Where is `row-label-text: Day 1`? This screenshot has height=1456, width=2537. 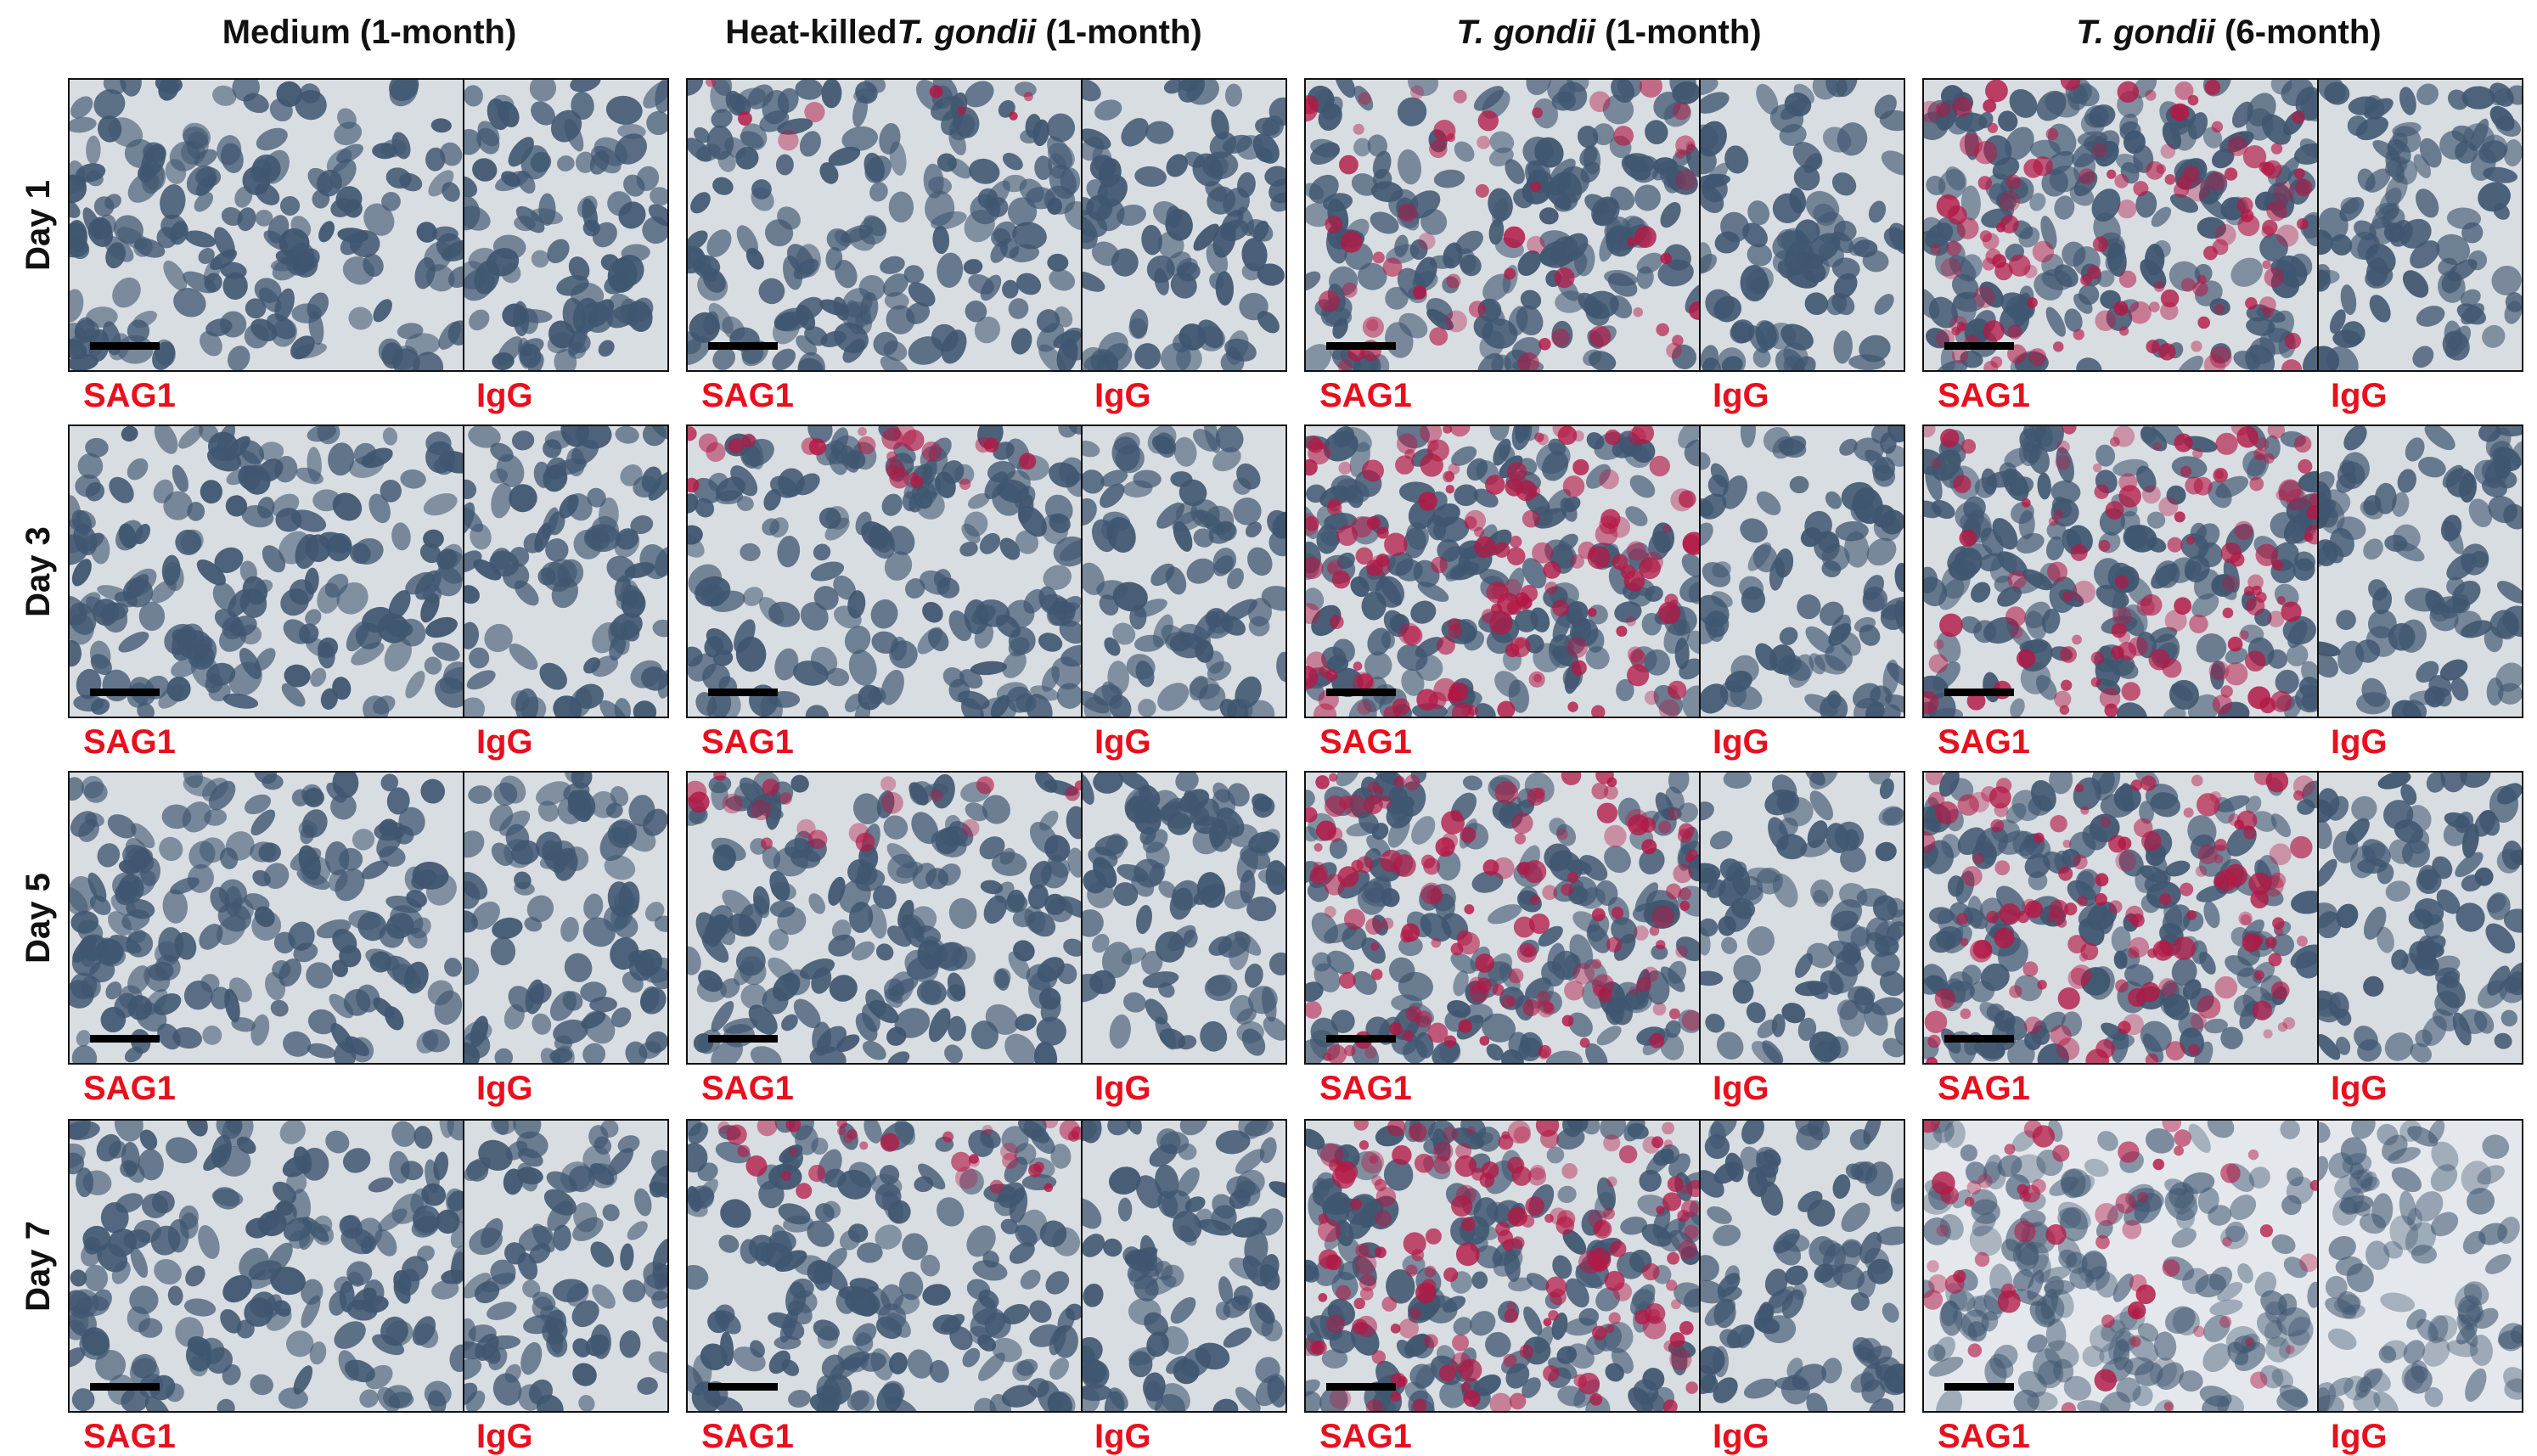 row-label-text: Day 1 is located at coordinates (39, 225).